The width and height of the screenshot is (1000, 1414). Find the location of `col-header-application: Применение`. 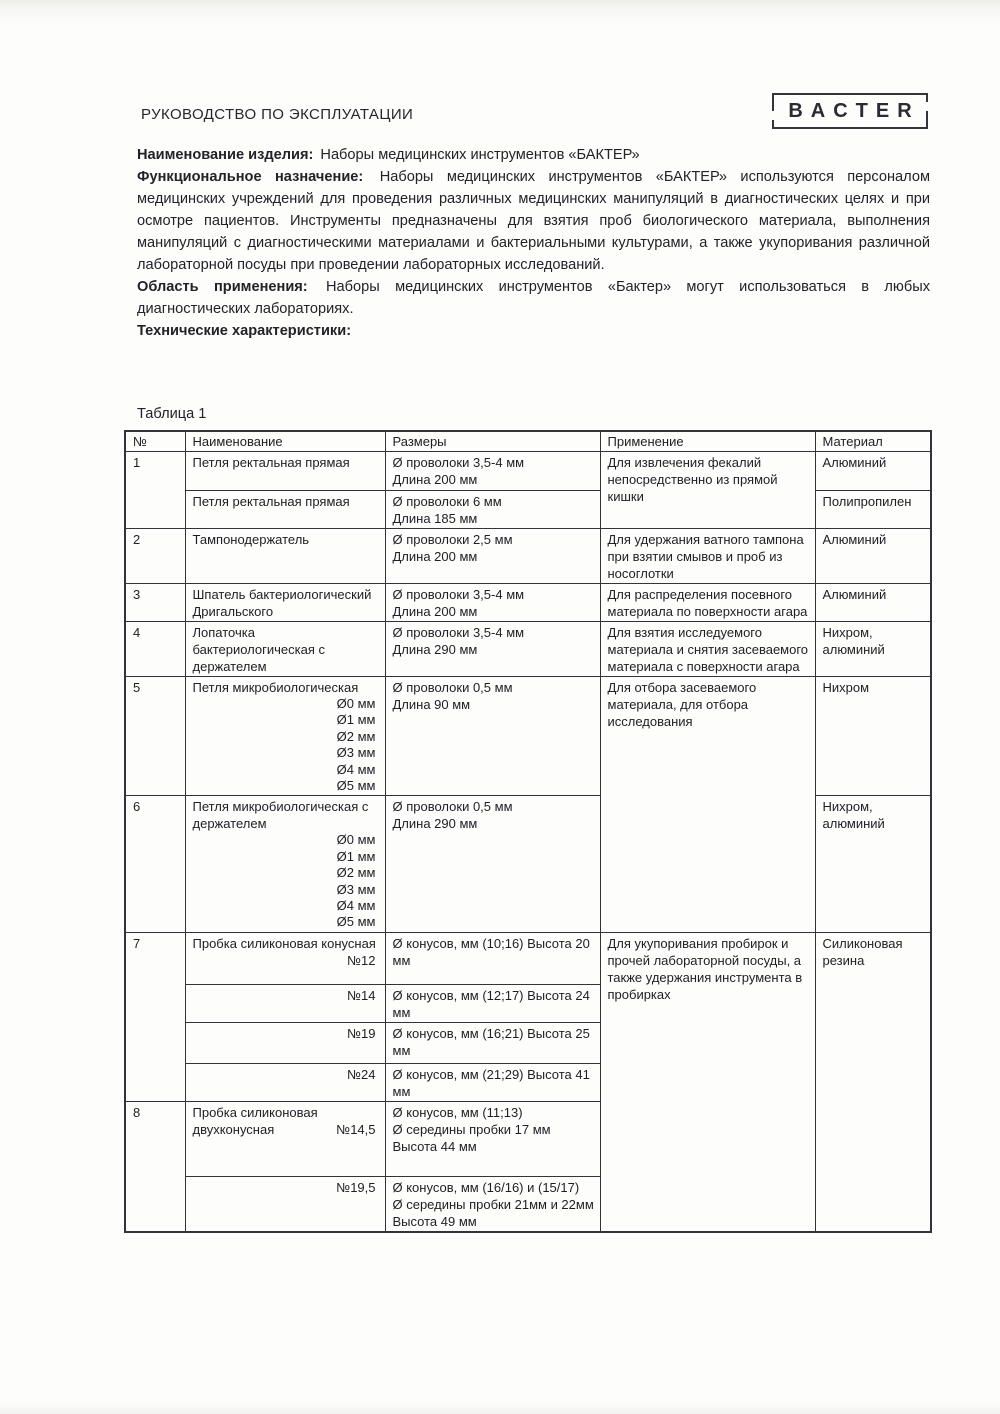

col-header-application: Применение is located at coordinates (707, 441).